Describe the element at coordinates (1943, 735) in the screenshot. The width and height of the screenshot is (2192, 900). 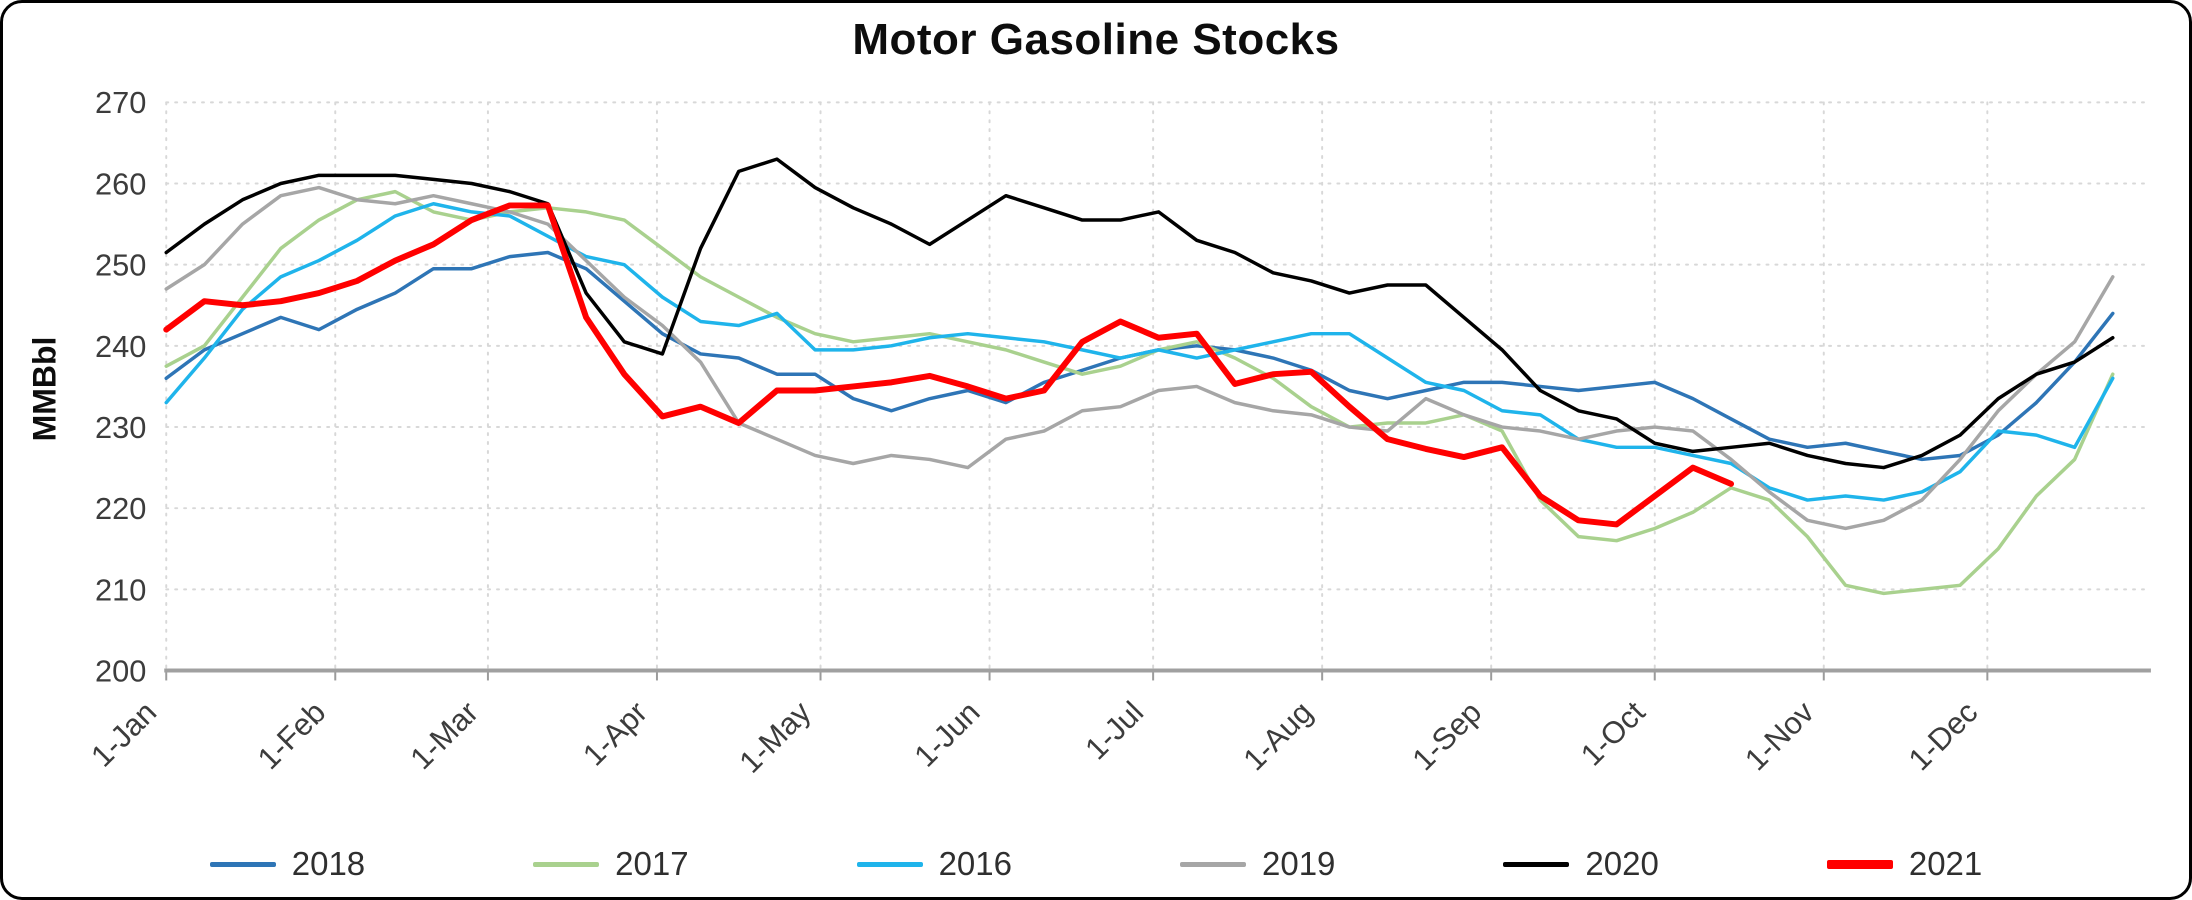
I see `x-tick-label: 1-Dec` at that location.